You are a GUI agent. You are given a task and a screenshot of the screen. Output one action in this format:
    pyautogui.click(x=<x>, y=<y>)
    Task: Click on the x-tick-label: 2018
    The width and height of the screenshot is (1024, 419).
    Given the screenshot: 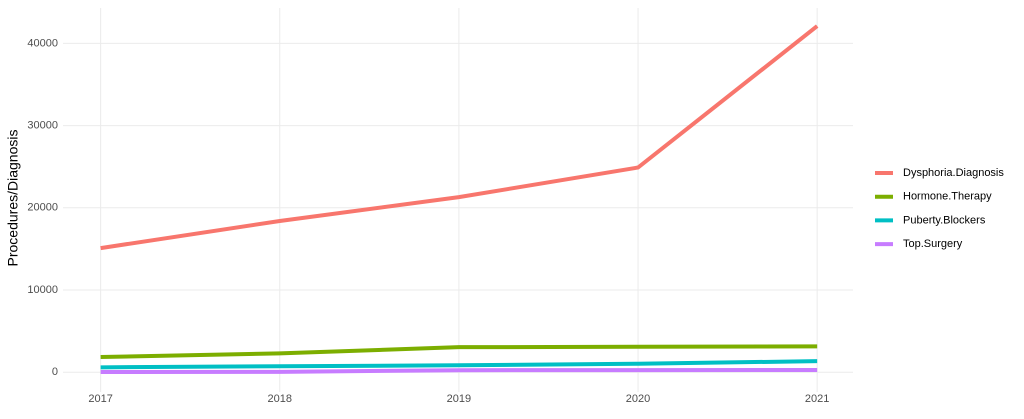 What is the action you would take?
    pyautogui.click(x=280, y=399)
    